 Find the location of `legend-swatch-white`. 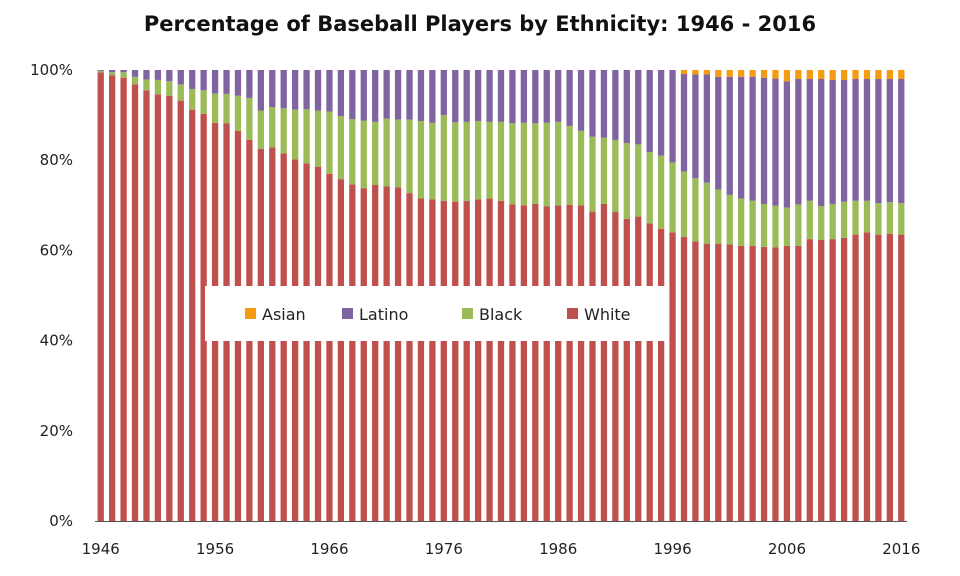

legend-swatch-white is located at coordinates (572, 313).